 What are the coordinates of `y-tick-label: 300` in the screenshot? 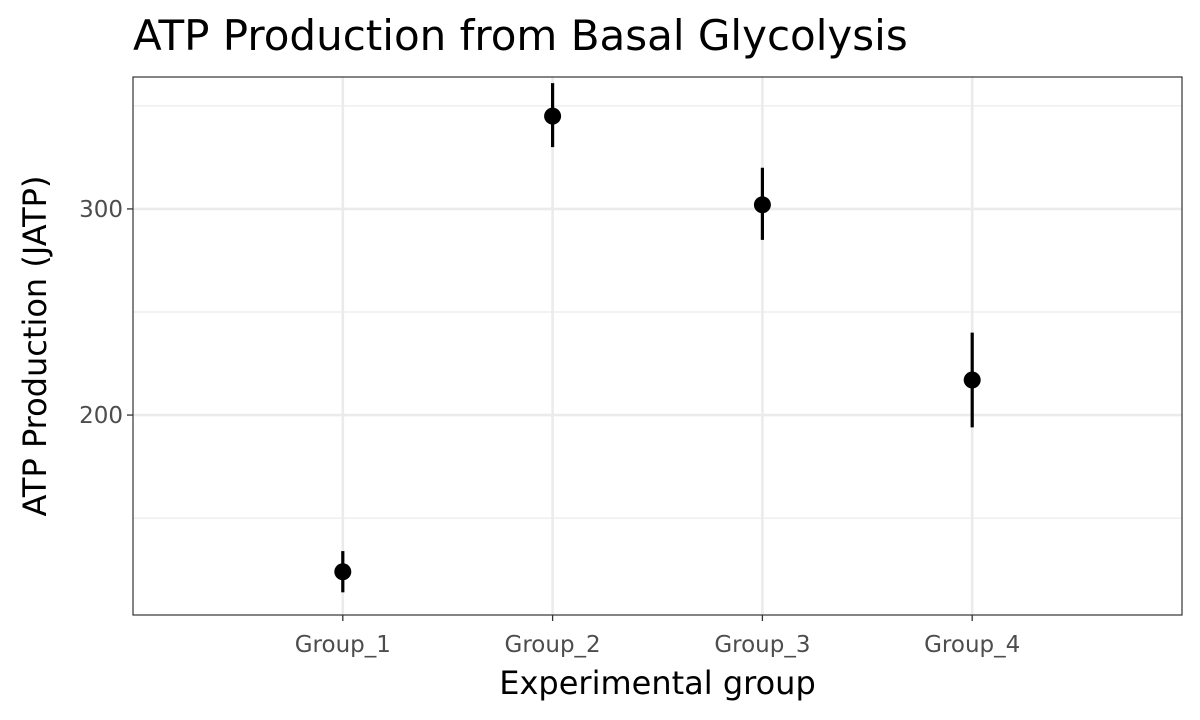 It's located at (101, 210).